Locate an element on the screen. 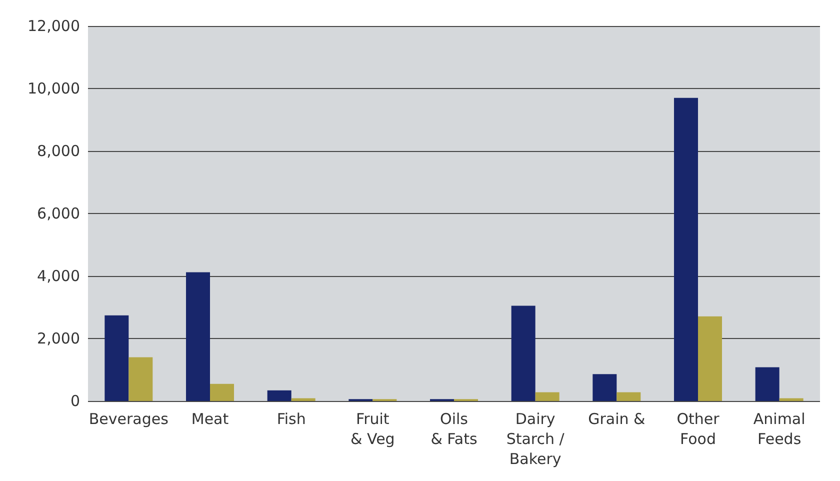 The width and height of the screenshot is (840, 481). x-tick-label: Oils & Fats is located at coordinates (454, 429).